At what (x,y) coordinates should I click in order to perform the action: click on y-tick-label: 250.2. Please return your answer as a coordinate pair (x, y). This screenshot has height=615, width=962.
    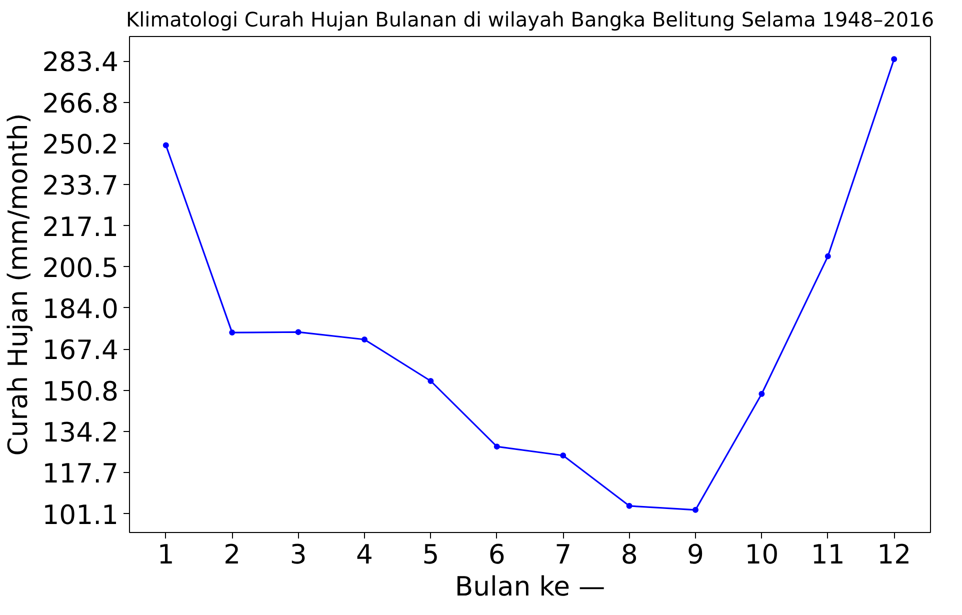
    Looking at the image, I should click on (80, 145).